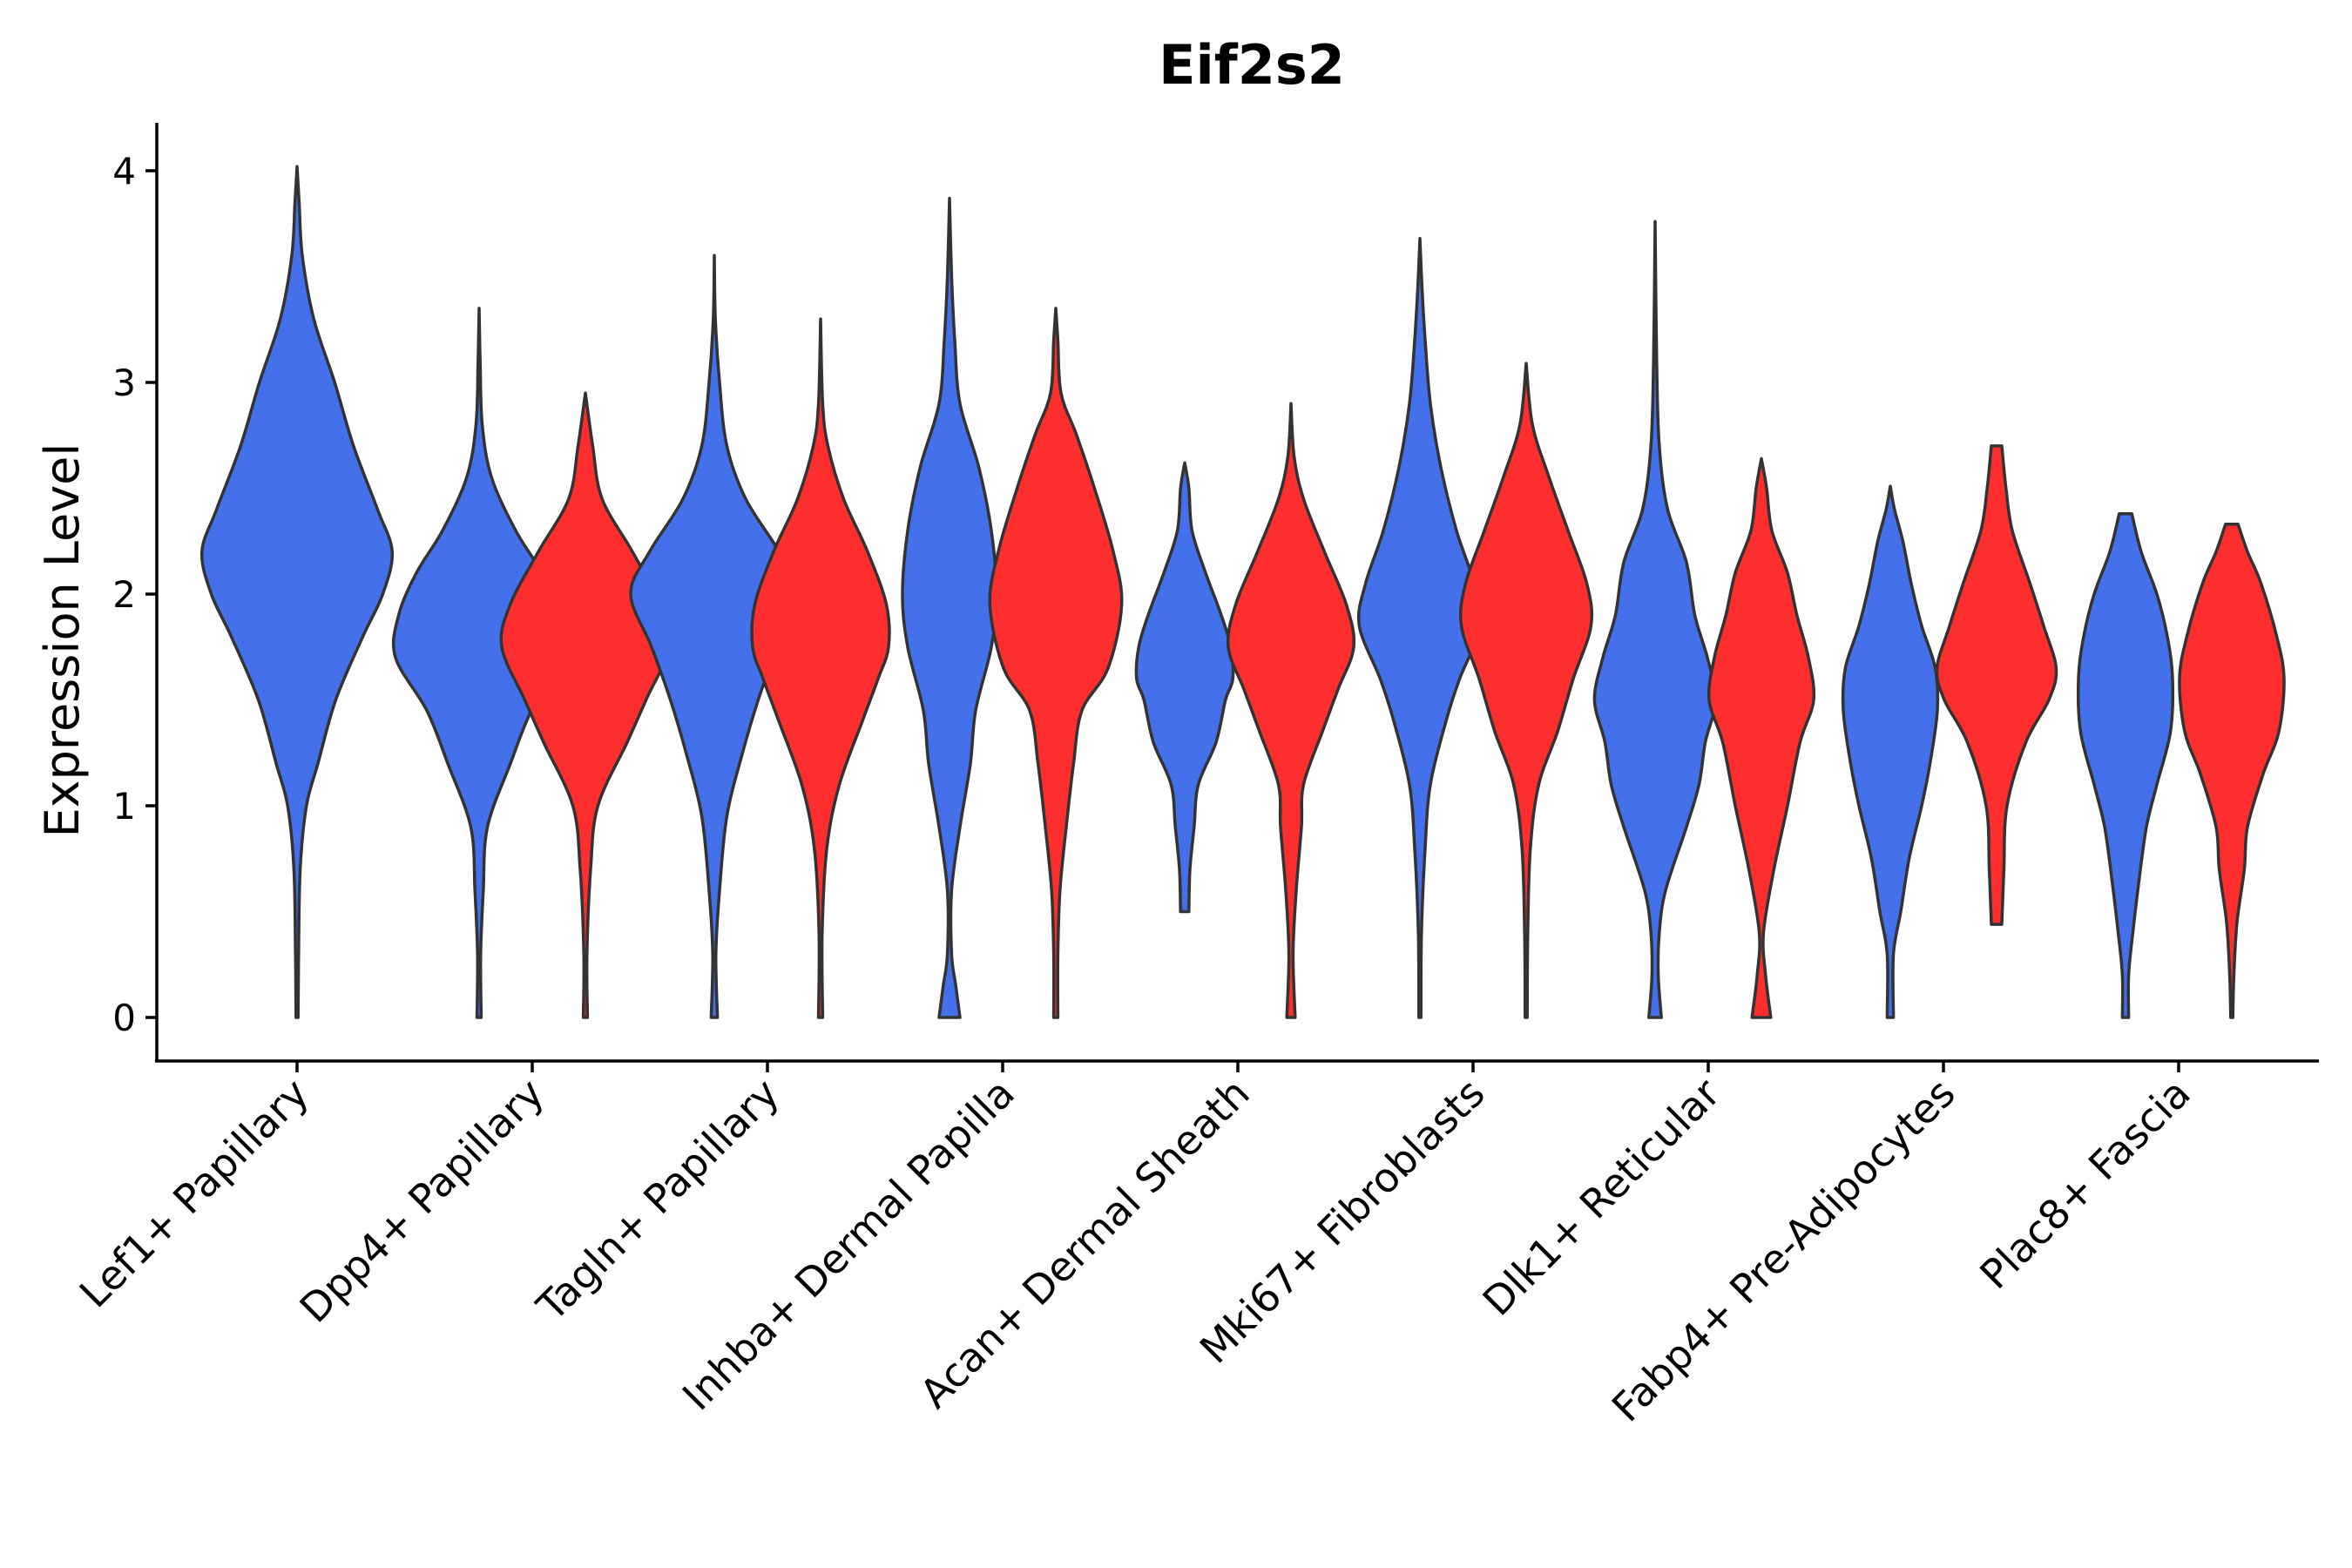 This screenshot has width=2352, height=1568. What do you see at coordinates (124, 172) in the screenshot?
I see `y-tick-label: 4` at bounding box center [124, 172].